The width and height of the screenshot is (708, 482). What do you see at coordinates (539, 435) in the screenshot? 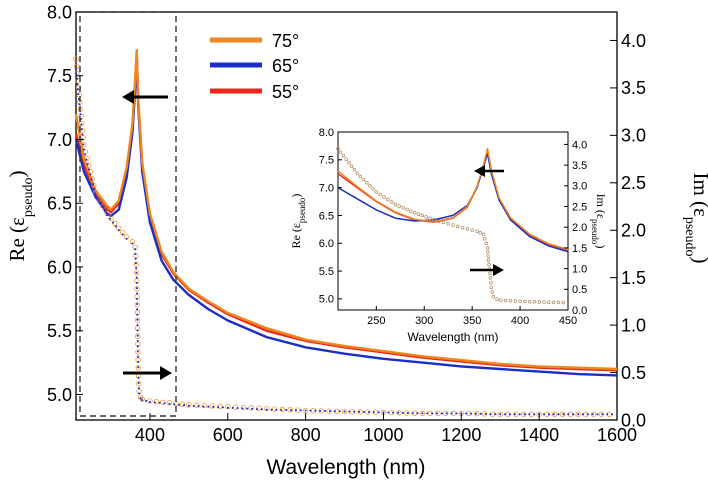
I see `main-x-tick-label: 1400` at bounding box center [539, 435].